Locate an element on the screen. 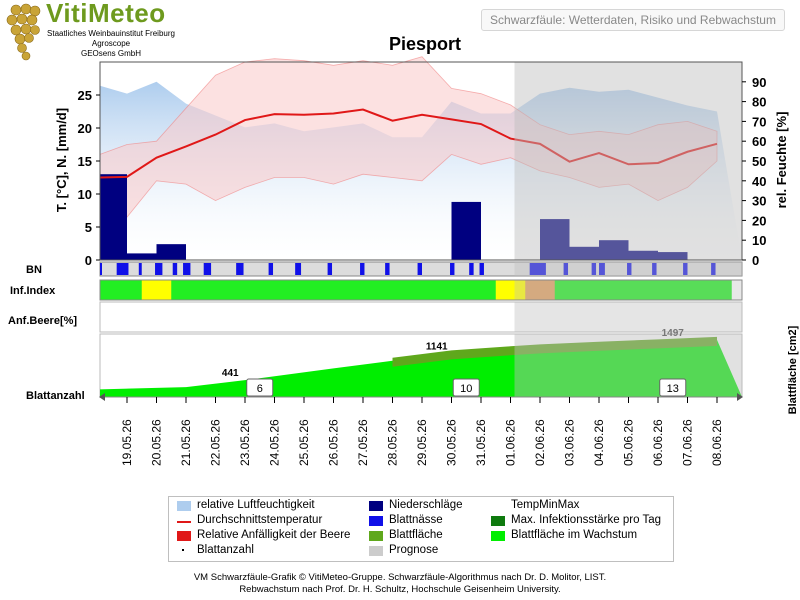 This screenshot has height=600, width=800. date-label: 23.05.26 is located at coordinates (245, 442).